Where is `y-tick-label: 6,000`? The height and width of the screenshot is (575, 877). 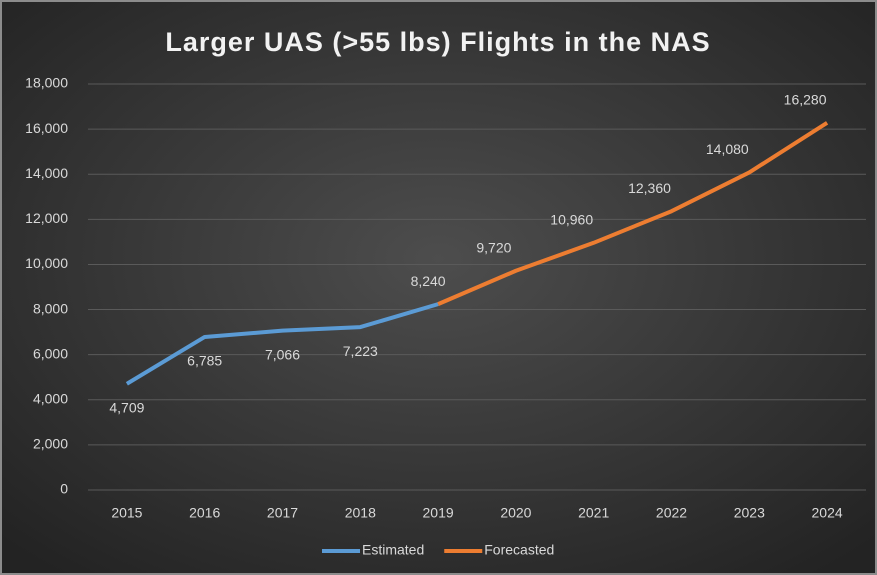
y-tick-label: 6,000 is located at coordinates (50, 353).